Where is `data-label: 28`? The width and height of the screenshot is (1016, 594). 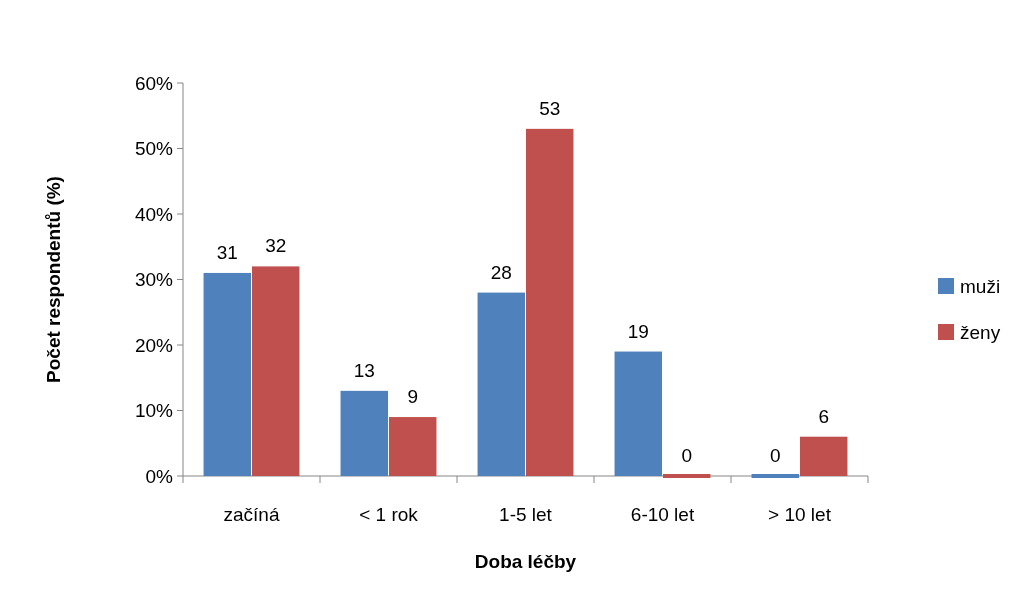 data-label: 28 is located at coordinates (501, 272).